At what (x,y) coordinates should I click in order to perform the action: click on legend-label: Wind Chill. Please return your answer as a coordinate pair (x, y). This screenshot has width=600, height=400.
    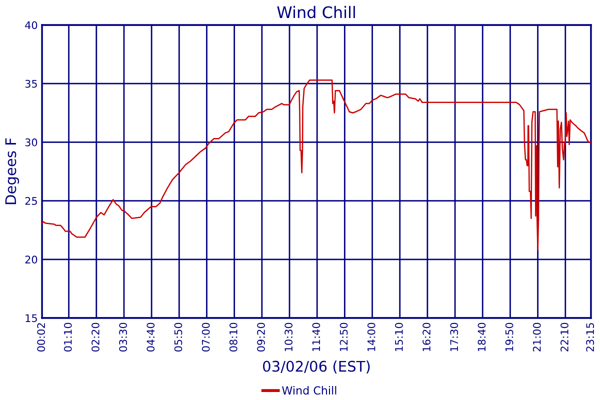
    Looking at the image, I should click on (309, 390).